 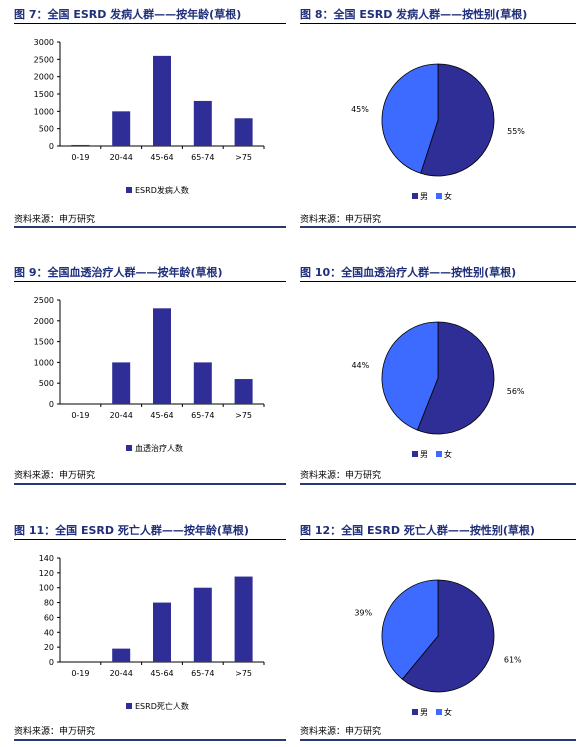 What do you see at coordinates (49, 617) in the screenshot?
I see `y-tick-label: 60` at bounding box center [49, 617].